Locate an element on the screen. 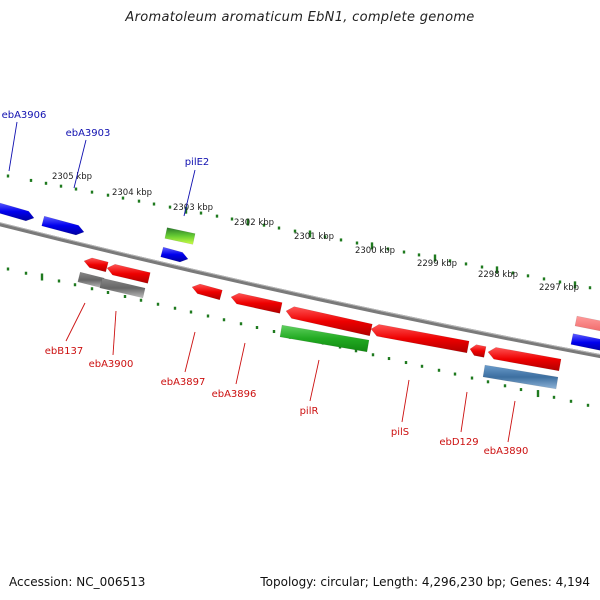  minus-gene-label: ebA3896 is located at coordinates (234, 394).